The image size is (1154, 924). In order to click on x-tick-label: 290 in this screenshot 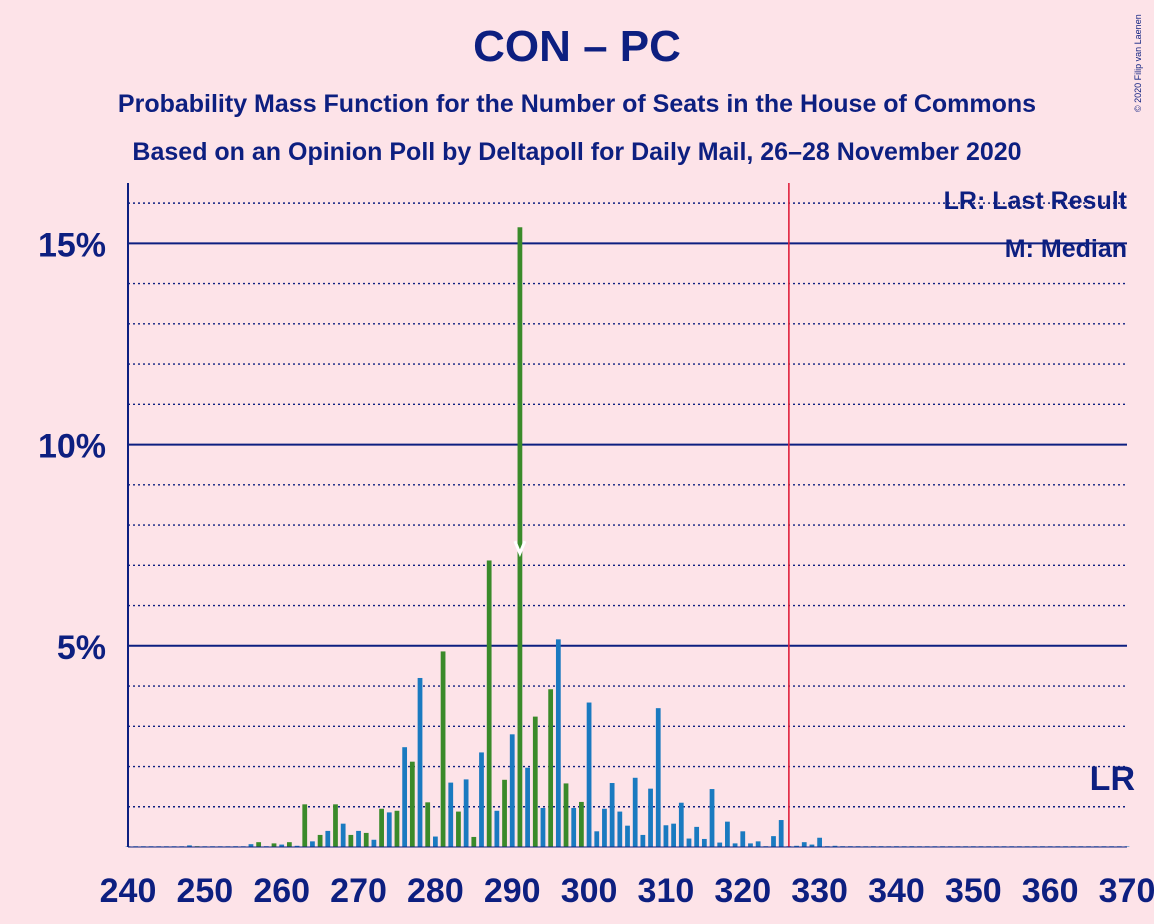, I will do `click(512, 891)`.